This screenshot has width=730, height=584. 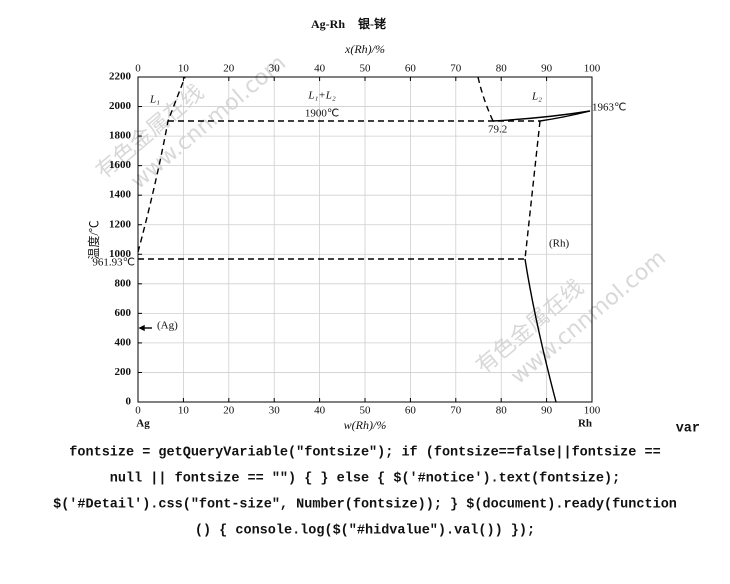 What do you see at coordinates (456, 69) in the screenshot?
I see `top-tick-label: 70` at bounding box center [456, 69].